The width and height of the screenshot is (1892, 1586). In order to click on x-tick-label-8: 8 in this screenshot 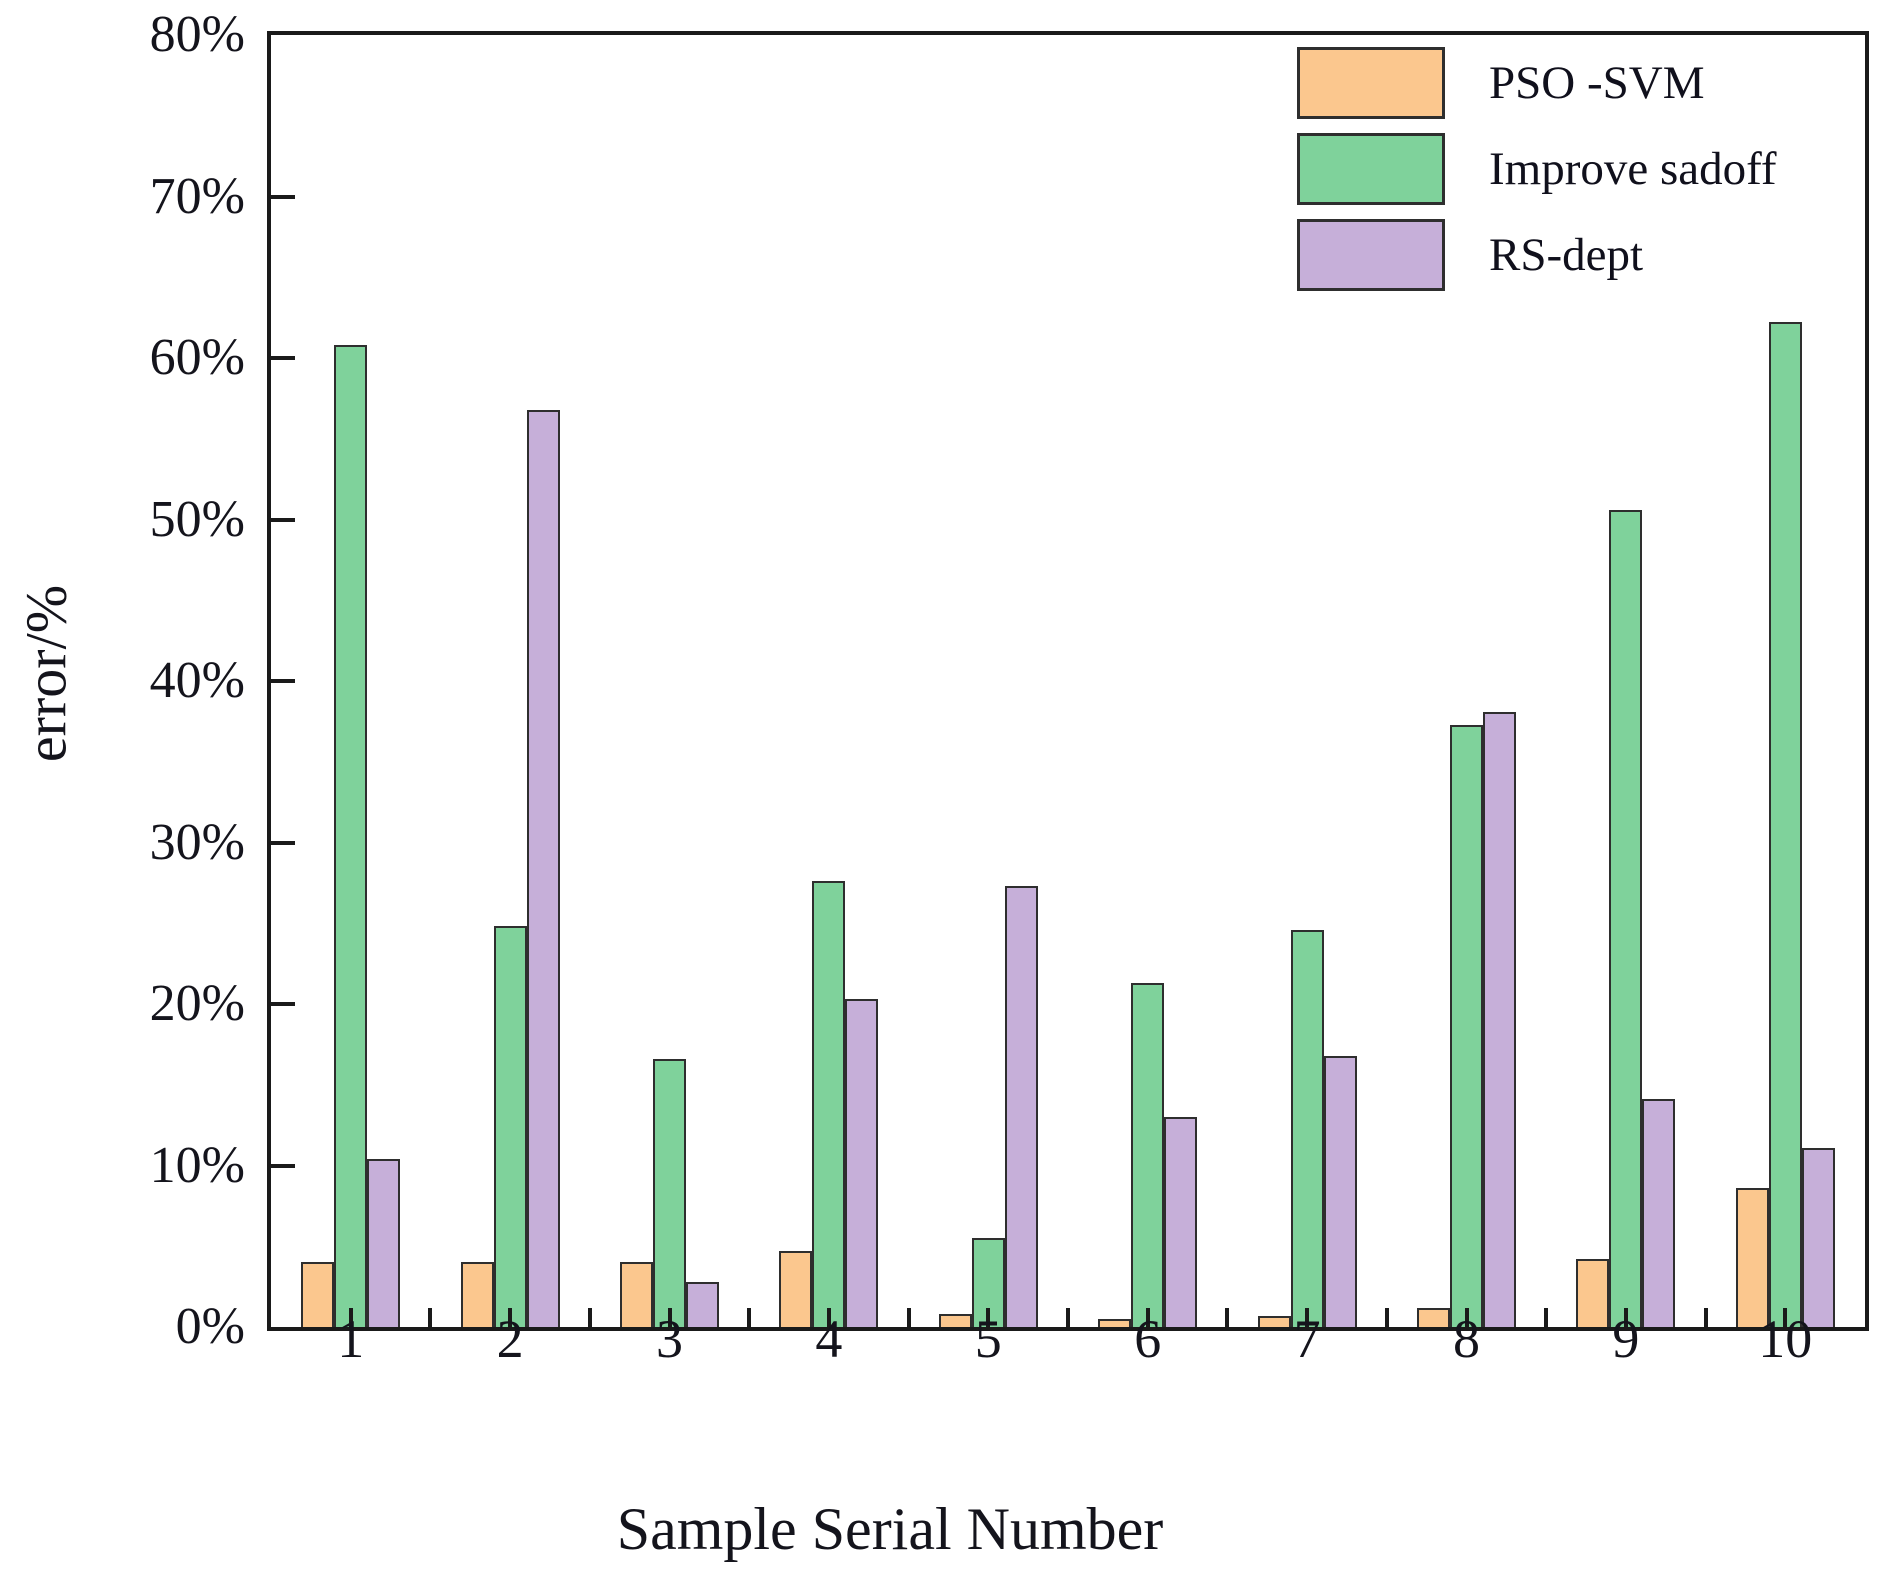, I will do `click(1466, 1339)`.